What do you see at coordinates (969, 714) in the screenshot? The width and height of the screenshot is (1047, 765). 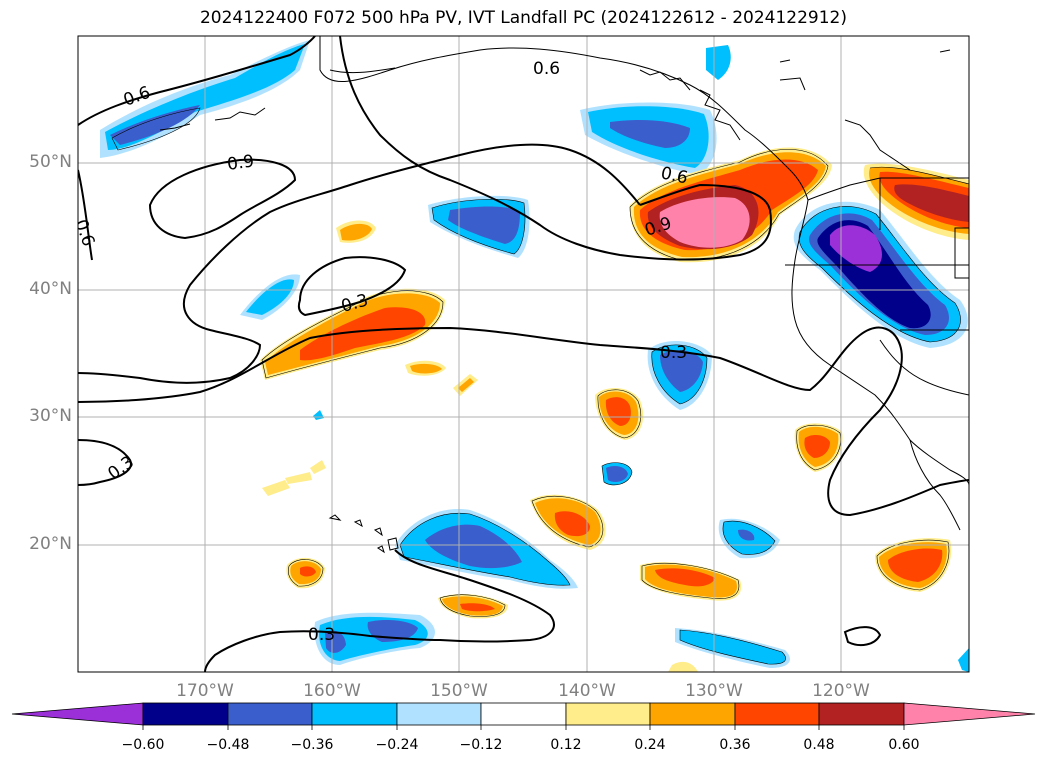 I see `colorbar-extend-right` at bounding box center [969, 714].